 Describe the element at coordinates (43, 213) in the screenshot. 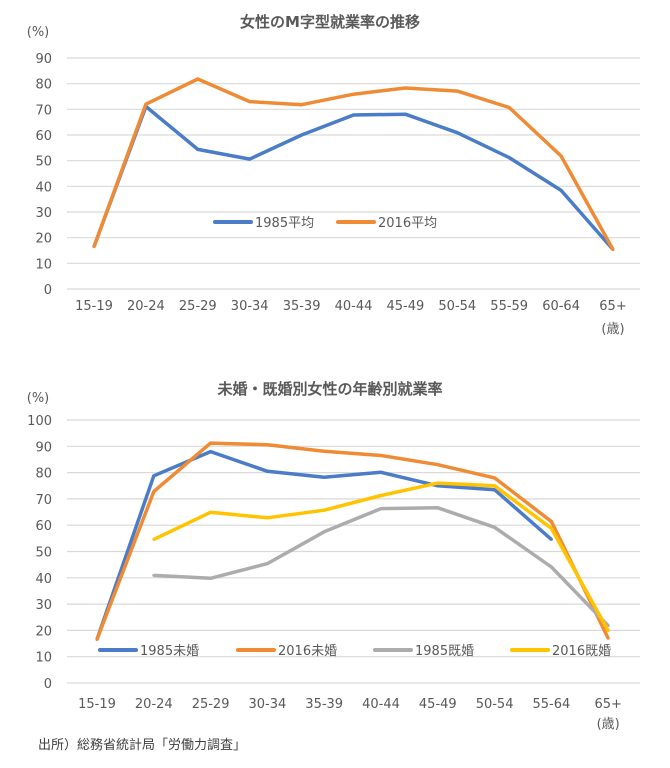

I see `y-tick-label: 30` at that location.